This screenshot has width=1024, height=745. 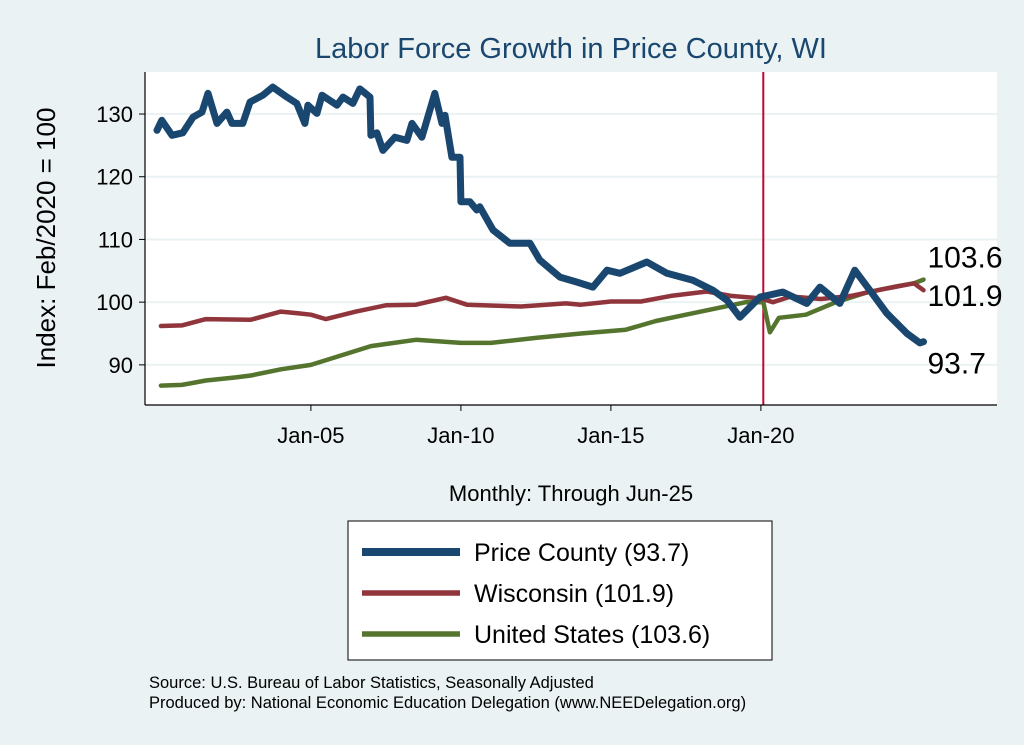 What do you see at coordinates (114, 114) in the screenshot?
I see `y-tick-label: 130` at bounding box center [114, 114].